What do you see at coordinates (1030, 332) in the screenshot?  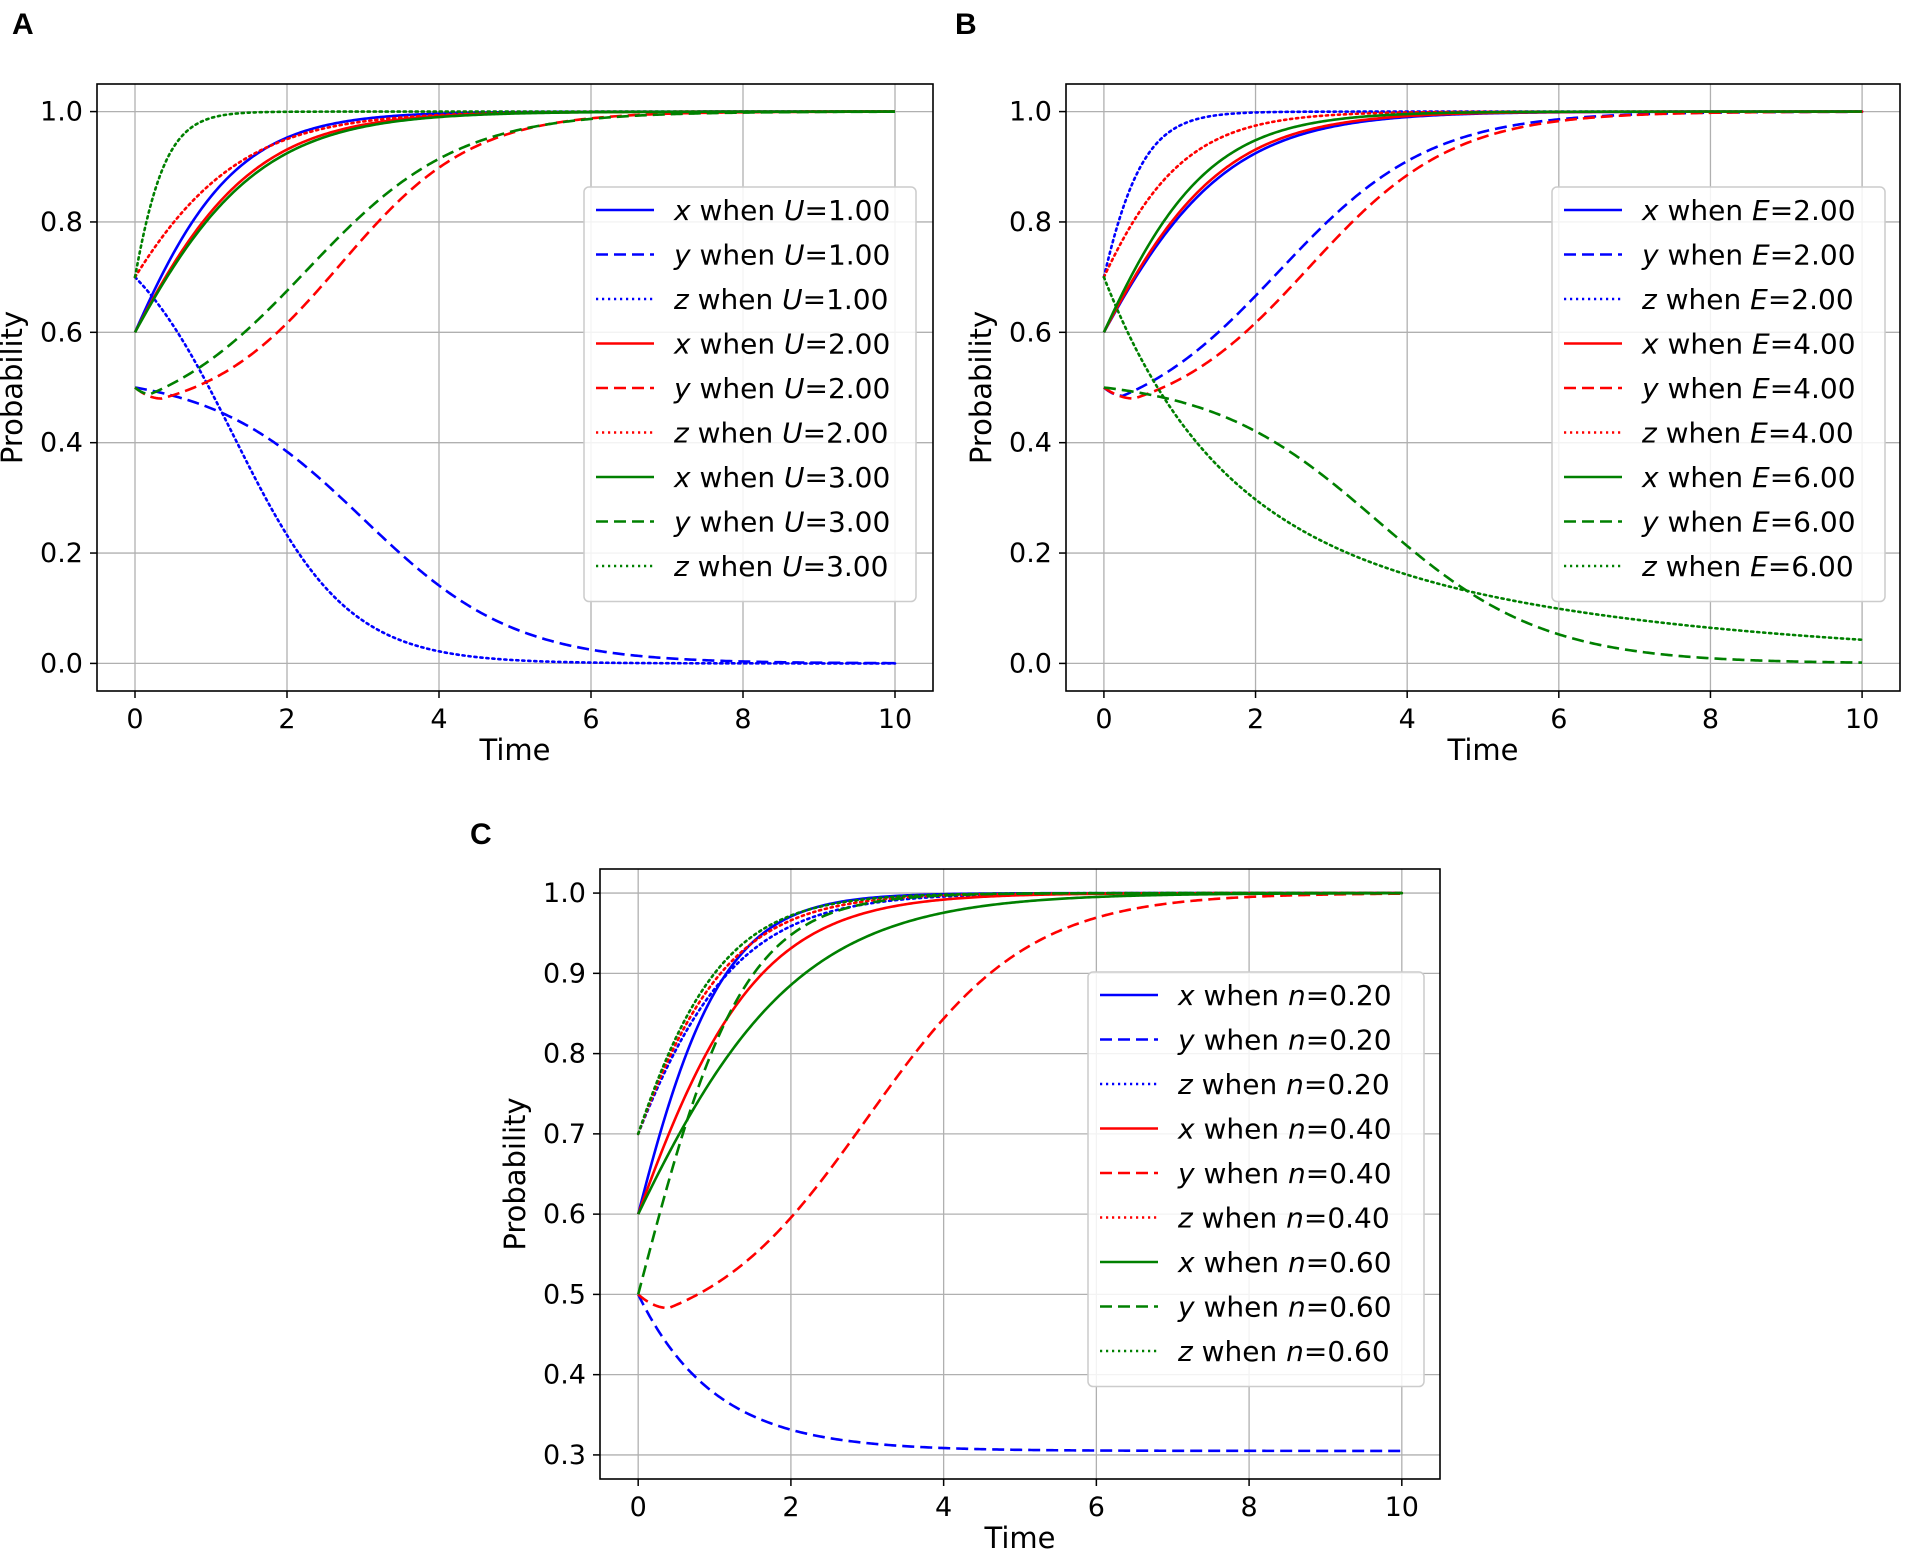 I see `chart-b-ytick-label-3: 0.6` at bounding box center [1030, 332].